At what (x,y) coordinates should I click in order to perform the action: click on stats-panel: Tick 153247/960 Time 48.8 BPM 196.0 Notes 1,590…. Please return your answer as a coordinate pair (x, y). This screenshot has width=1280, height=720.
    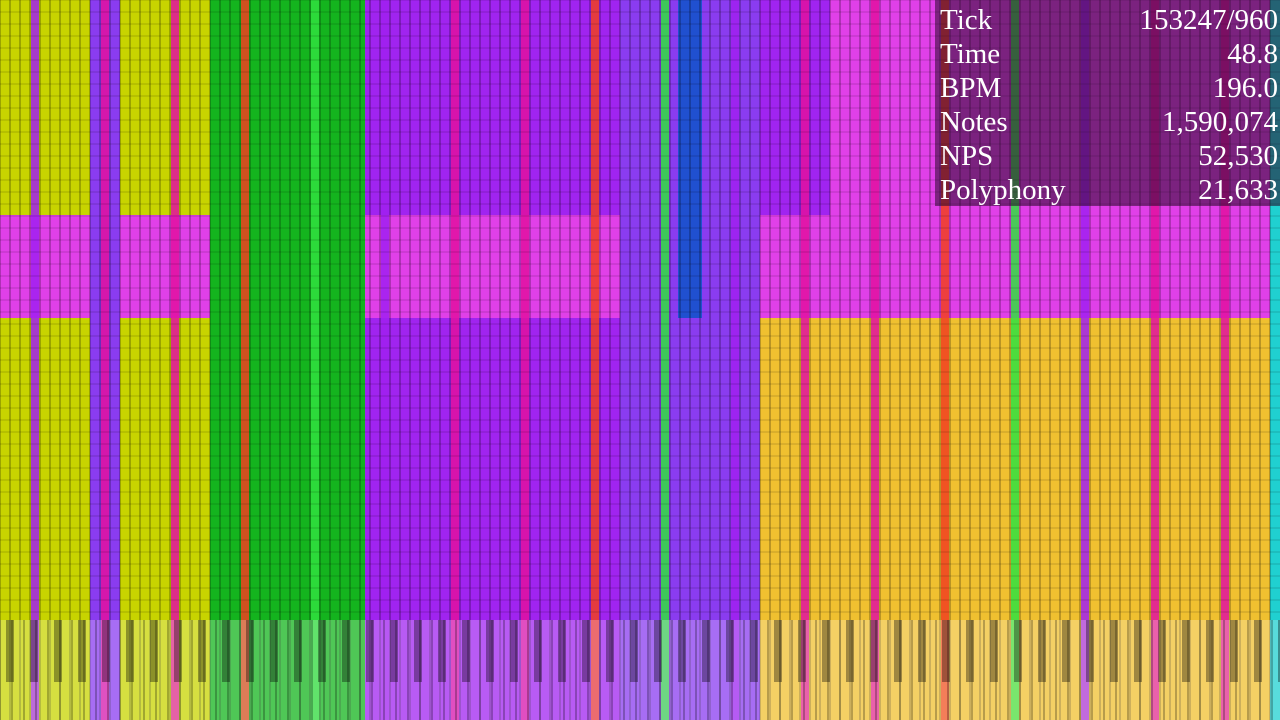
    Looking at the image, I should click on (1107, 103).